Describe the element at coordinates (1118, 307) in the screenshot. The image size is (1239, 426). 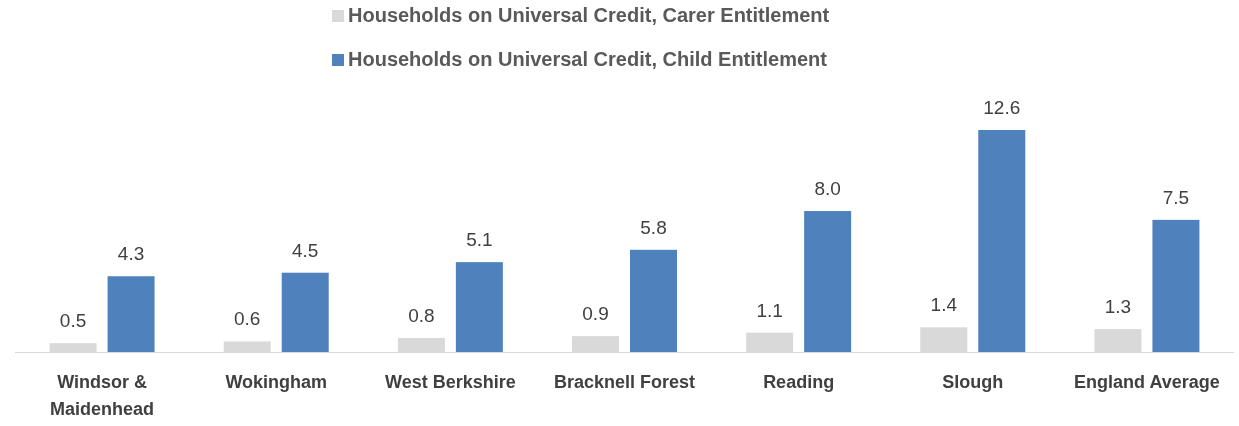
I see `data-label: 1.3` at that location.